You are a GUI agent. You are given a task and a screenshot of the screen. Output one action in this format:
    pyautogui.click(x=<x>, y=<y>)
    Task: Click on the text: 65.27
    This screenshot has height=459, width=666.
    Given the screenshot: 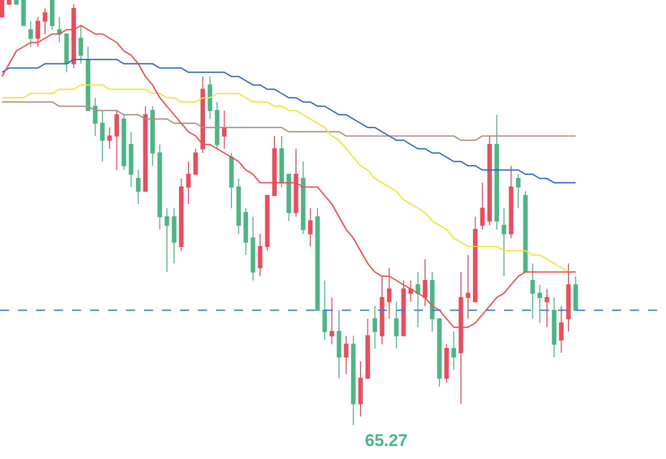 What is the action you would take?
    pyautogui.click(x=386, y=440)
    